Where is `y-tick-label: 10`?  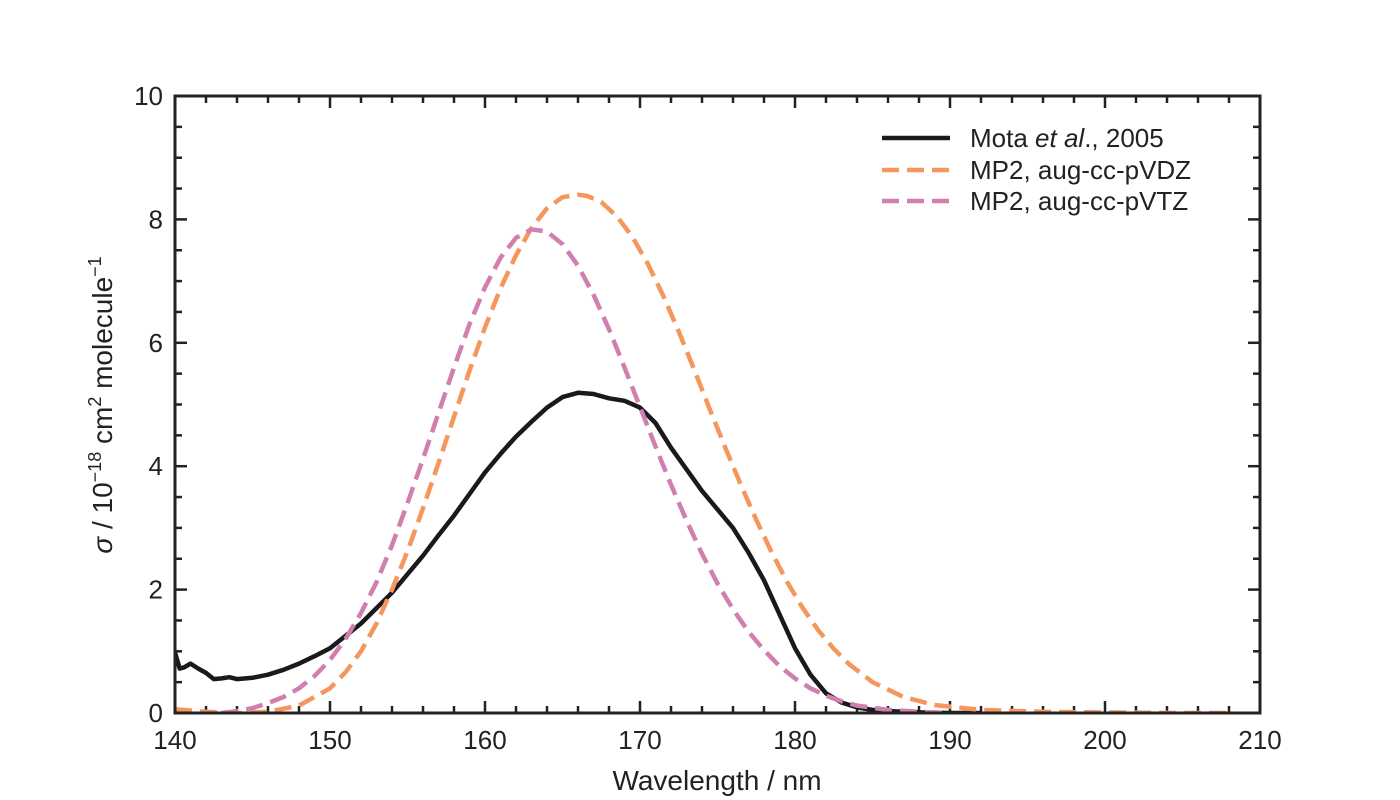 y-tick-label: 10 is located at coordinates (148, 96).